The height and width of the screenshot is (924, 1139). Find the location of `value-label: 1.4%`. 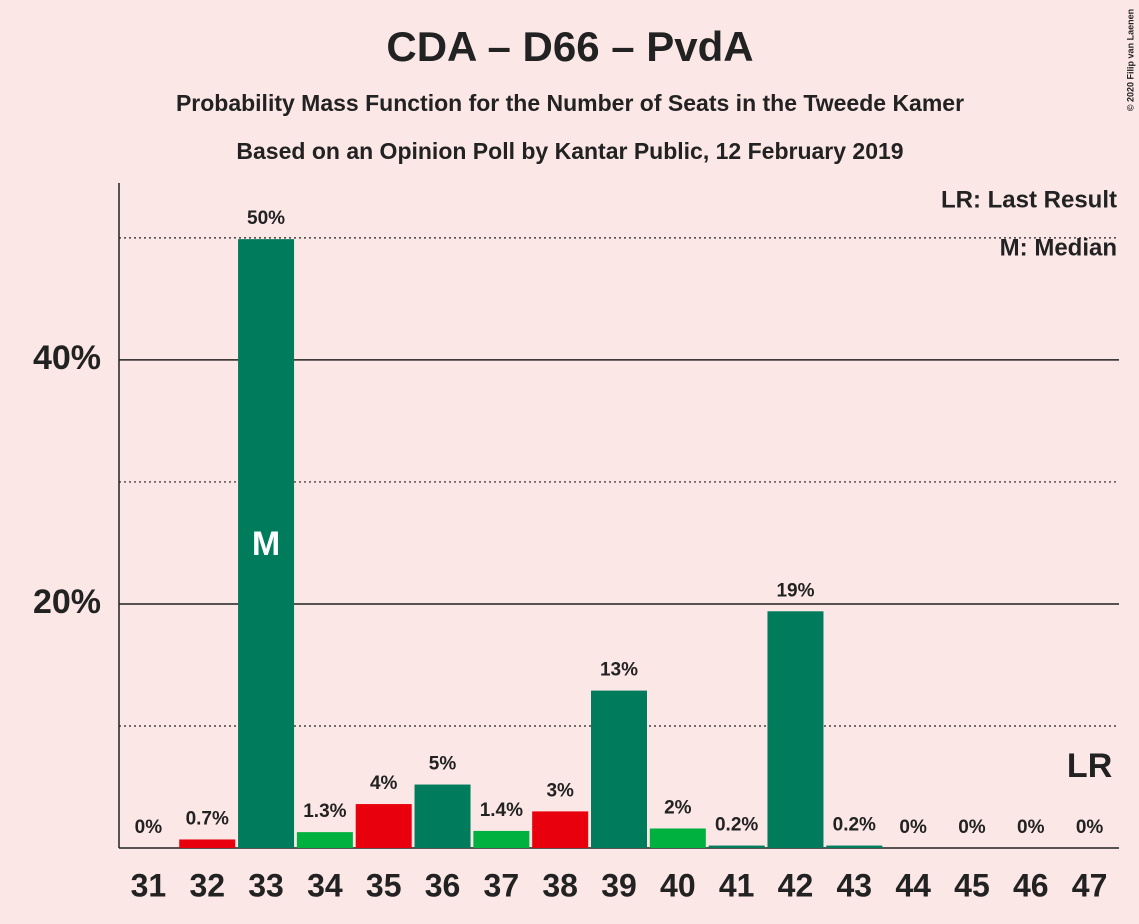

value-label: 1.4% is located at coordinates (501, 810).